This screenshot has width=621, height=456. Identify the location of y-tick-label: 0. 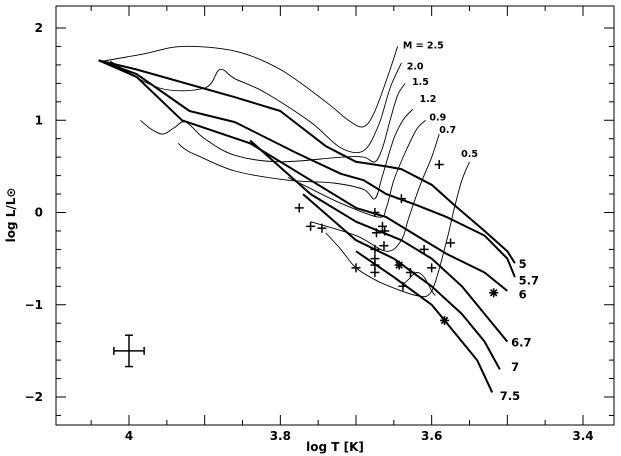
(39, 213).